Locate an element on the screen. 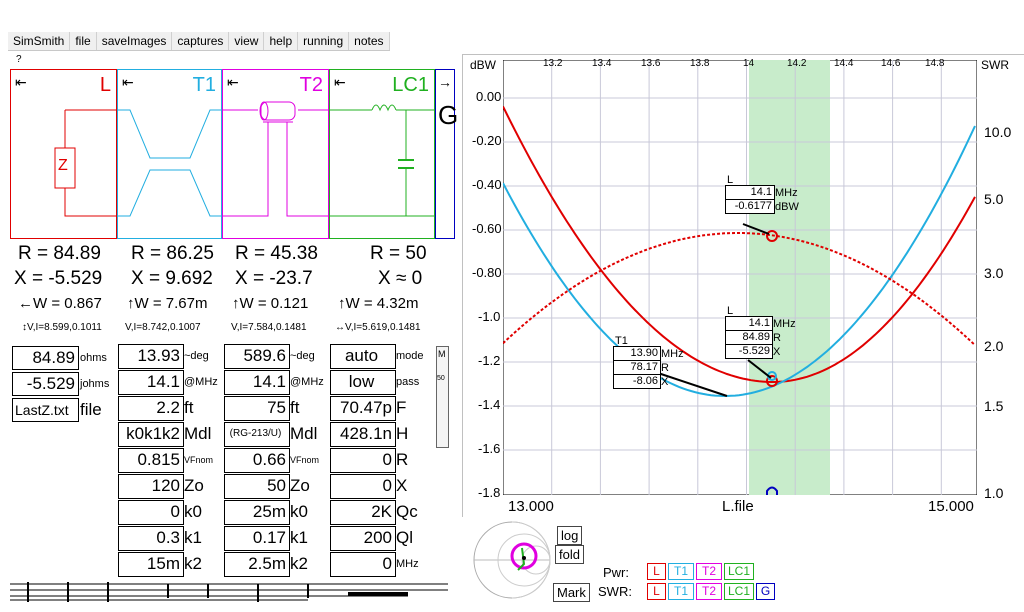 The height and width of the screenshot is (612, 1024). menu-help: help is located at coordinates (281, 41).